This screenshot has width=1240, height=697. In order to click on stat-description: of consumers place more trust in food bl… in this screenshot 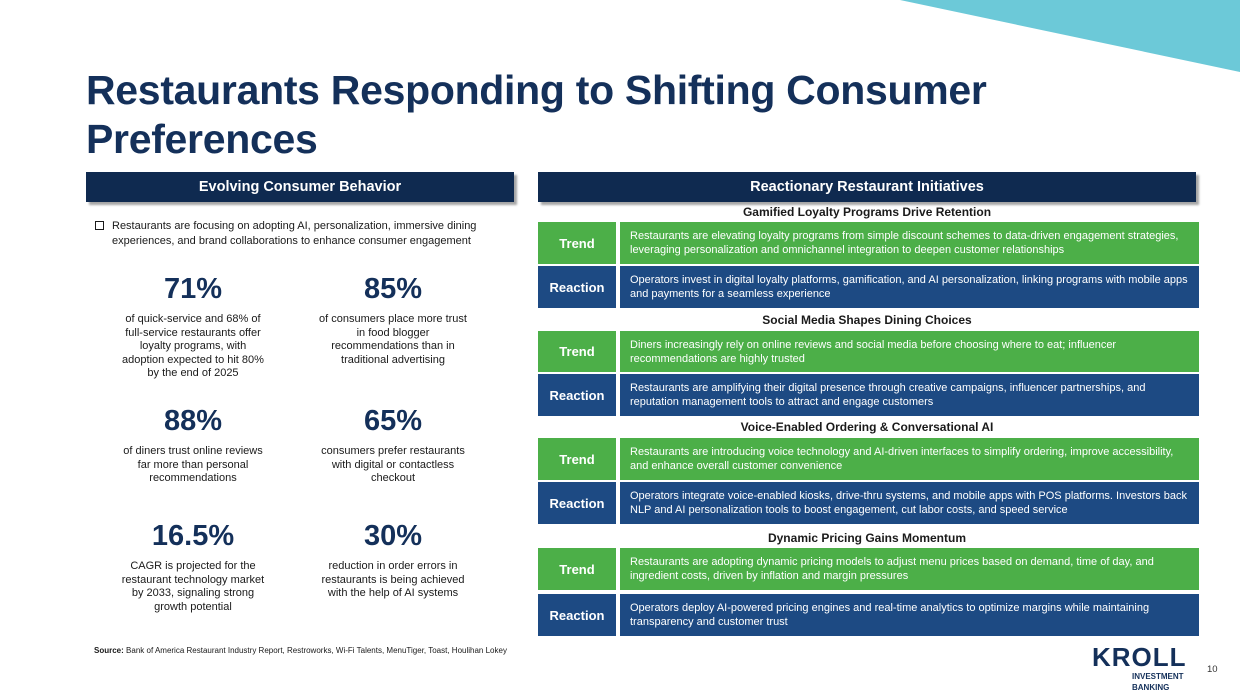, I will do `click(393, 339)`.